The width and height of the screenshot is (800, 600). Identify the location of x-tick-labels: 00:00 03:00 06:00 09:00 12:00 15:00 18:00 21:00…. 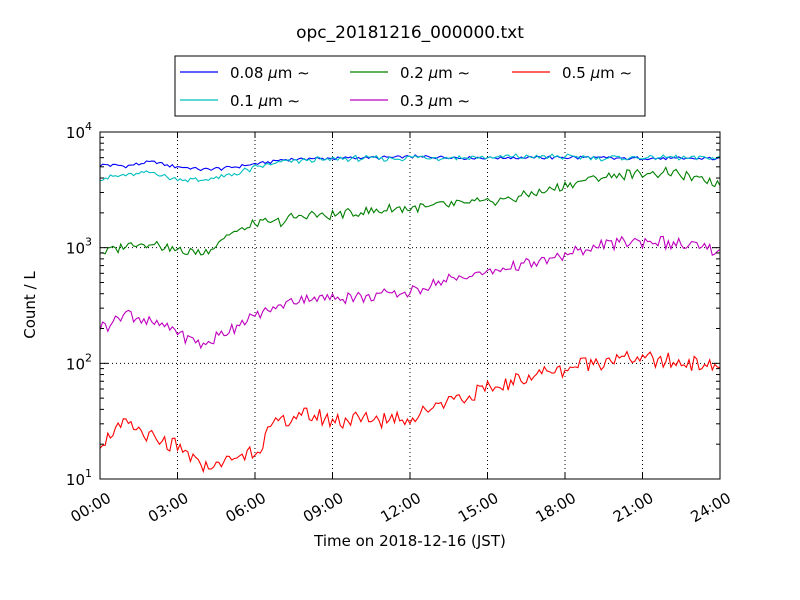
(401, 507).